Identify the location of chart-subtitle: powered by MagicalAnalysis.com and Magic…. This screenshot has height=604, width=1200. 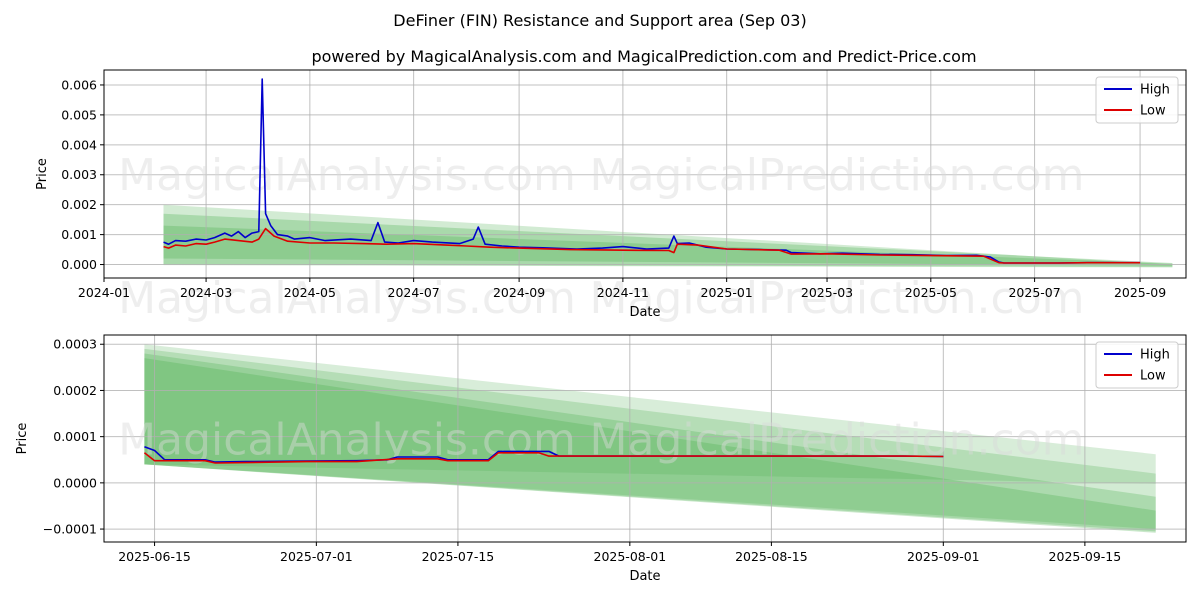
(643, 56).